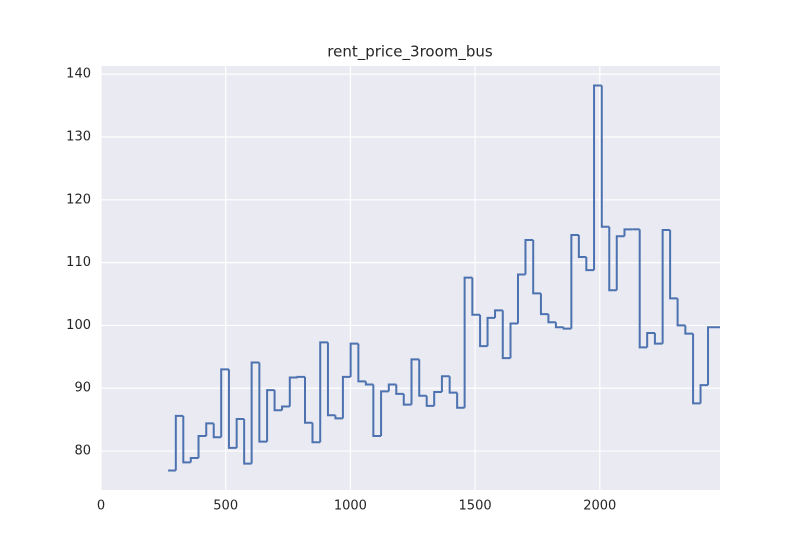 Image resolution: width=800 pixels, height=554 pixels. What do you see at coordinates (225, 506) in the screenshot?
I see `x-tick-label: 500` at bounding box center [225, 506].